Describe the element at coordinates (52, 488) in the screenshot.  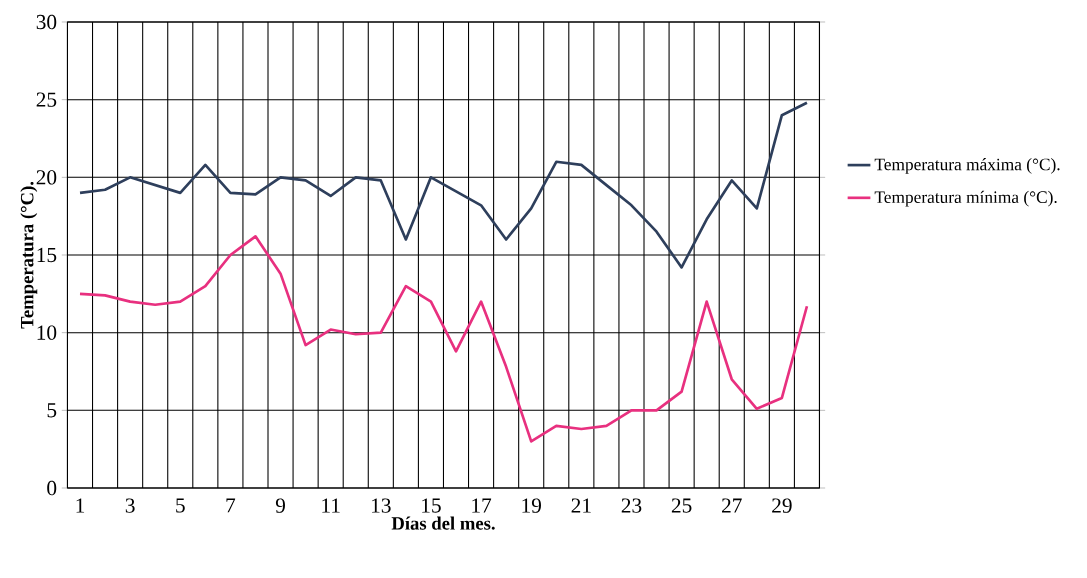
I see `y-tick-label: 0` at that location.